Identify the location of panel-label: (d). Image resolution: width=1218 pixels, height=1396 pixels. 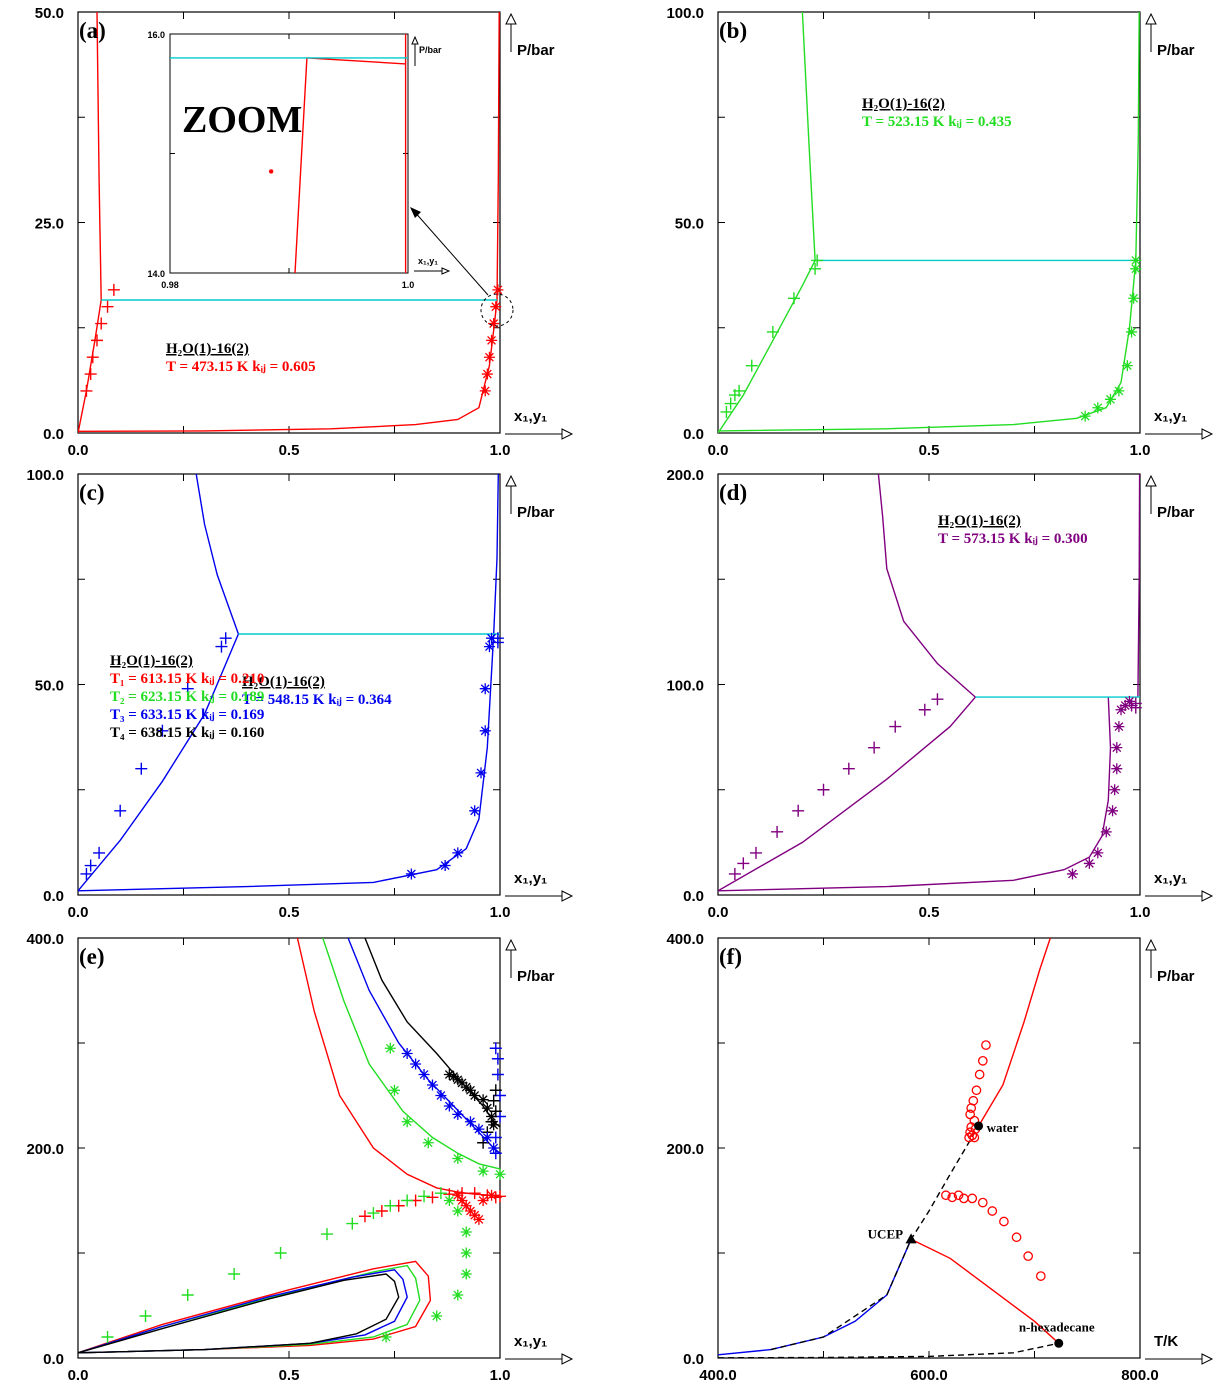
(733, 492).